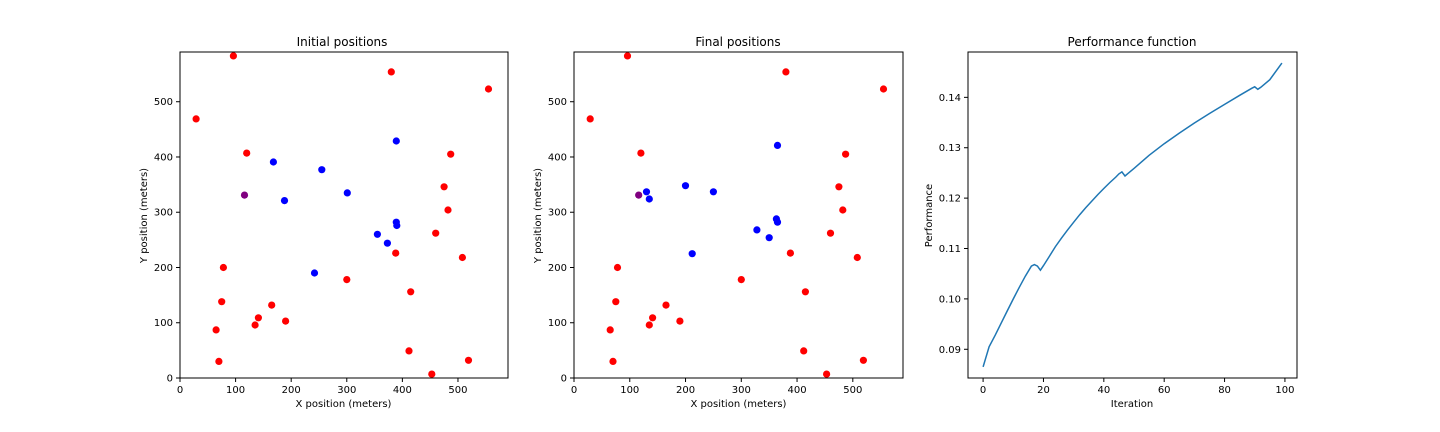  I want to click on chart-title: Performance function, so click(1132, 42).